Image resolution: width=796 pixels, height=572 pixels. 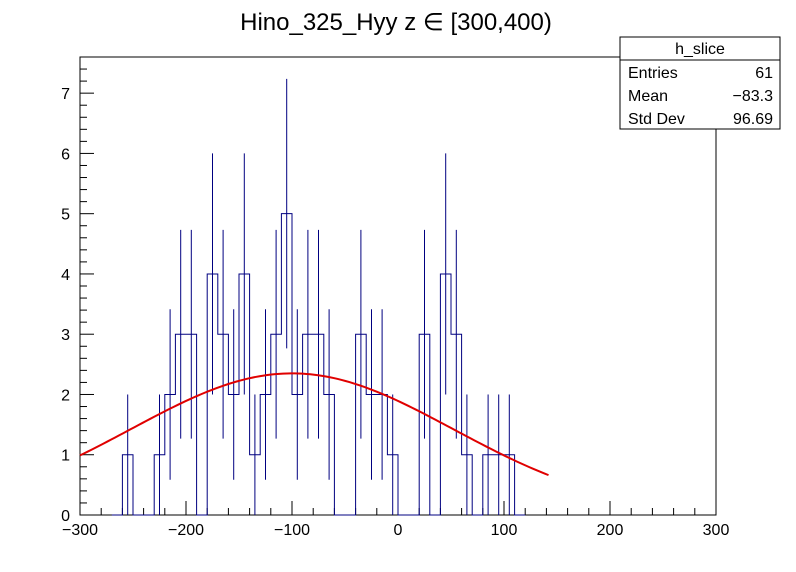 What do you see at coordinates (700, 49) in the screenshot?
I see `stats-box-title: h_slice` at bounding box center [700, 49].